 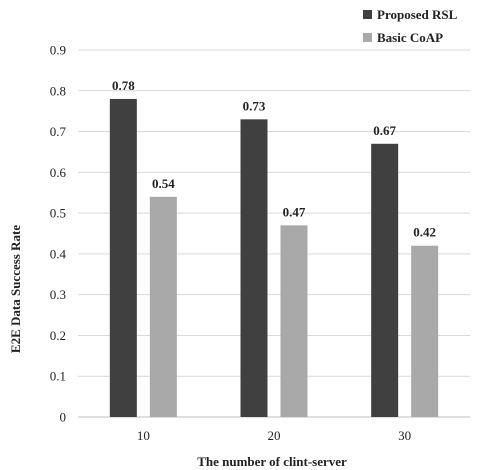 What do you see at coordinates (410, 26) in the screenshot?
I see `legend: Proposed RSL Basic CoAP` at bounding box center [410, 26].